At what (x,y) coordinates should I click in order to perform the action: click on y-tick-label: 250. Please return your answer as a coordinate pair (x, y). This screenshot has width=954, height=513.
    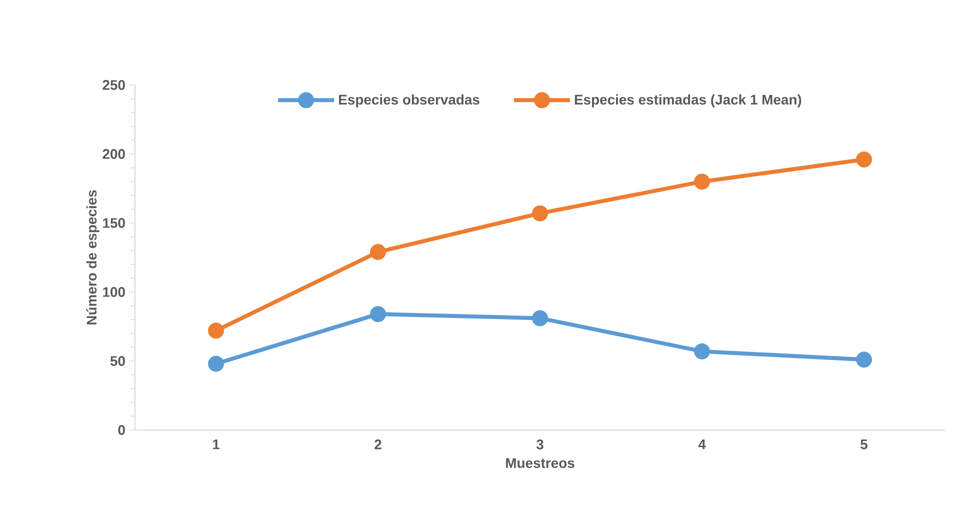
    Looking at the image, I should click on (113, 85).